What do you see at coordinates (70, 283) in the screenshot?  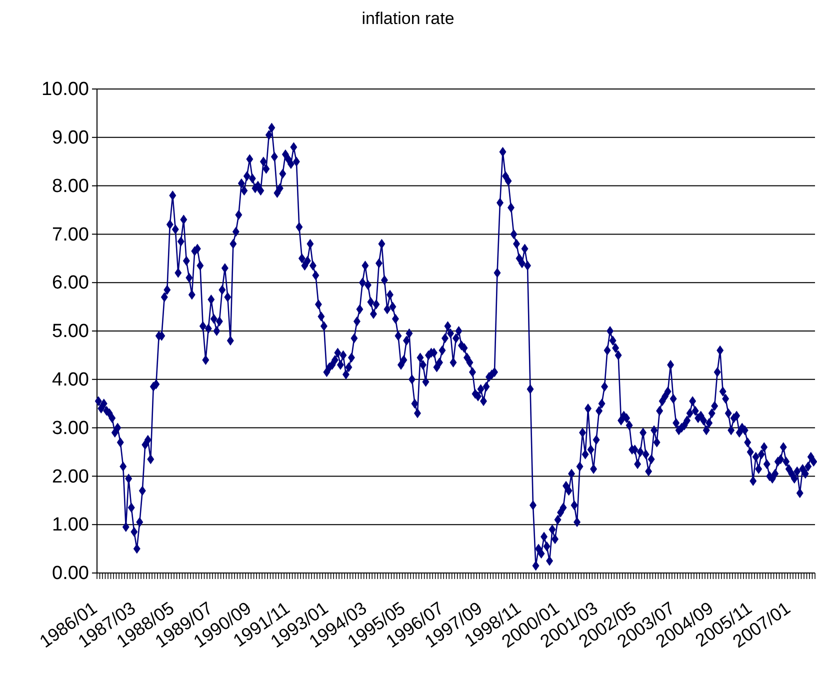 I see `y-tick-label: 6.00` at bounding box center [70, 283].